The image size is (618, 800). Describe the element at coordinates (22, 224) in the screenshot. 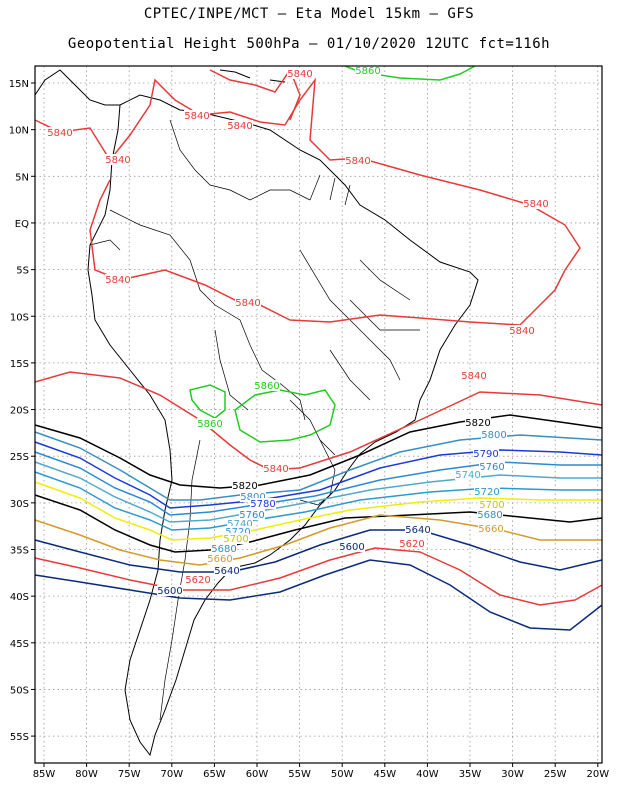

I see `lat-tick-label: EQ` at that location.